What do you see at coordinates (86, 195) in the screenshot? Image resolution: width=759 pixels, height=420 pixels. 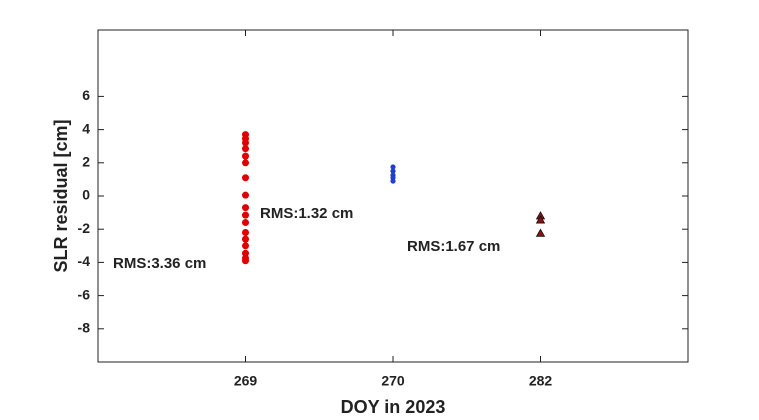 I see `y-tick-label: 0` at bounding box center [86, 195].